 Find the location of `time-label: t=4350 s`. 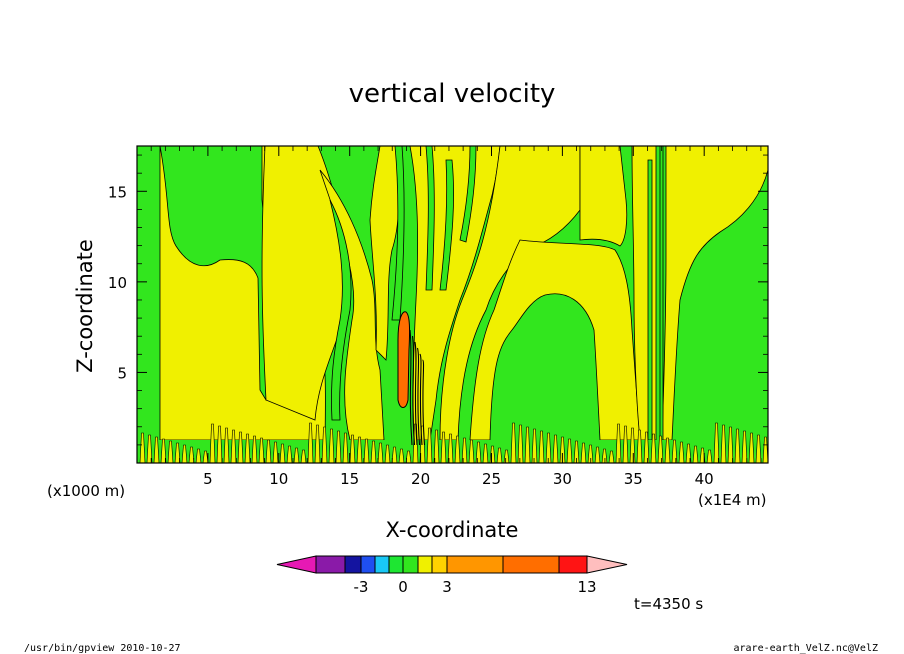

time-label: t=4350 s is located at coordinates (668, 604).